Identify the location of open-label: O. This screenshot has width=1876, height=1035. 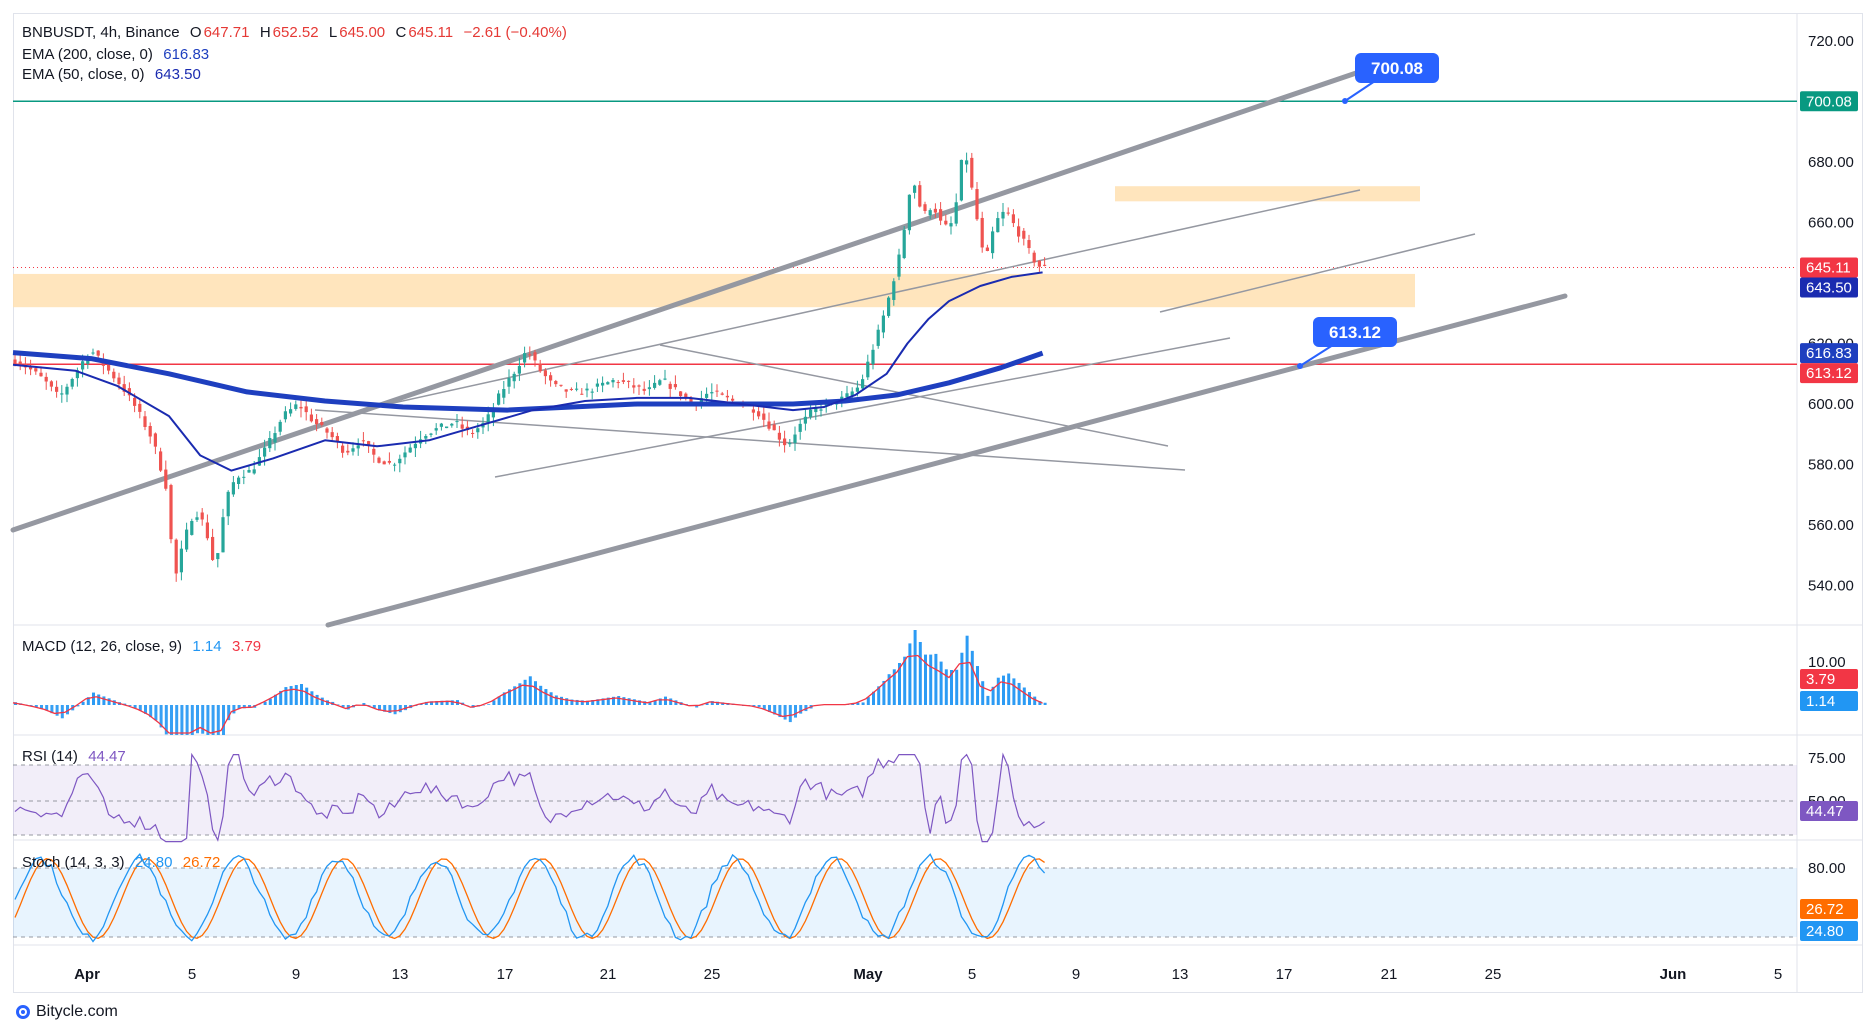
(195, 32).